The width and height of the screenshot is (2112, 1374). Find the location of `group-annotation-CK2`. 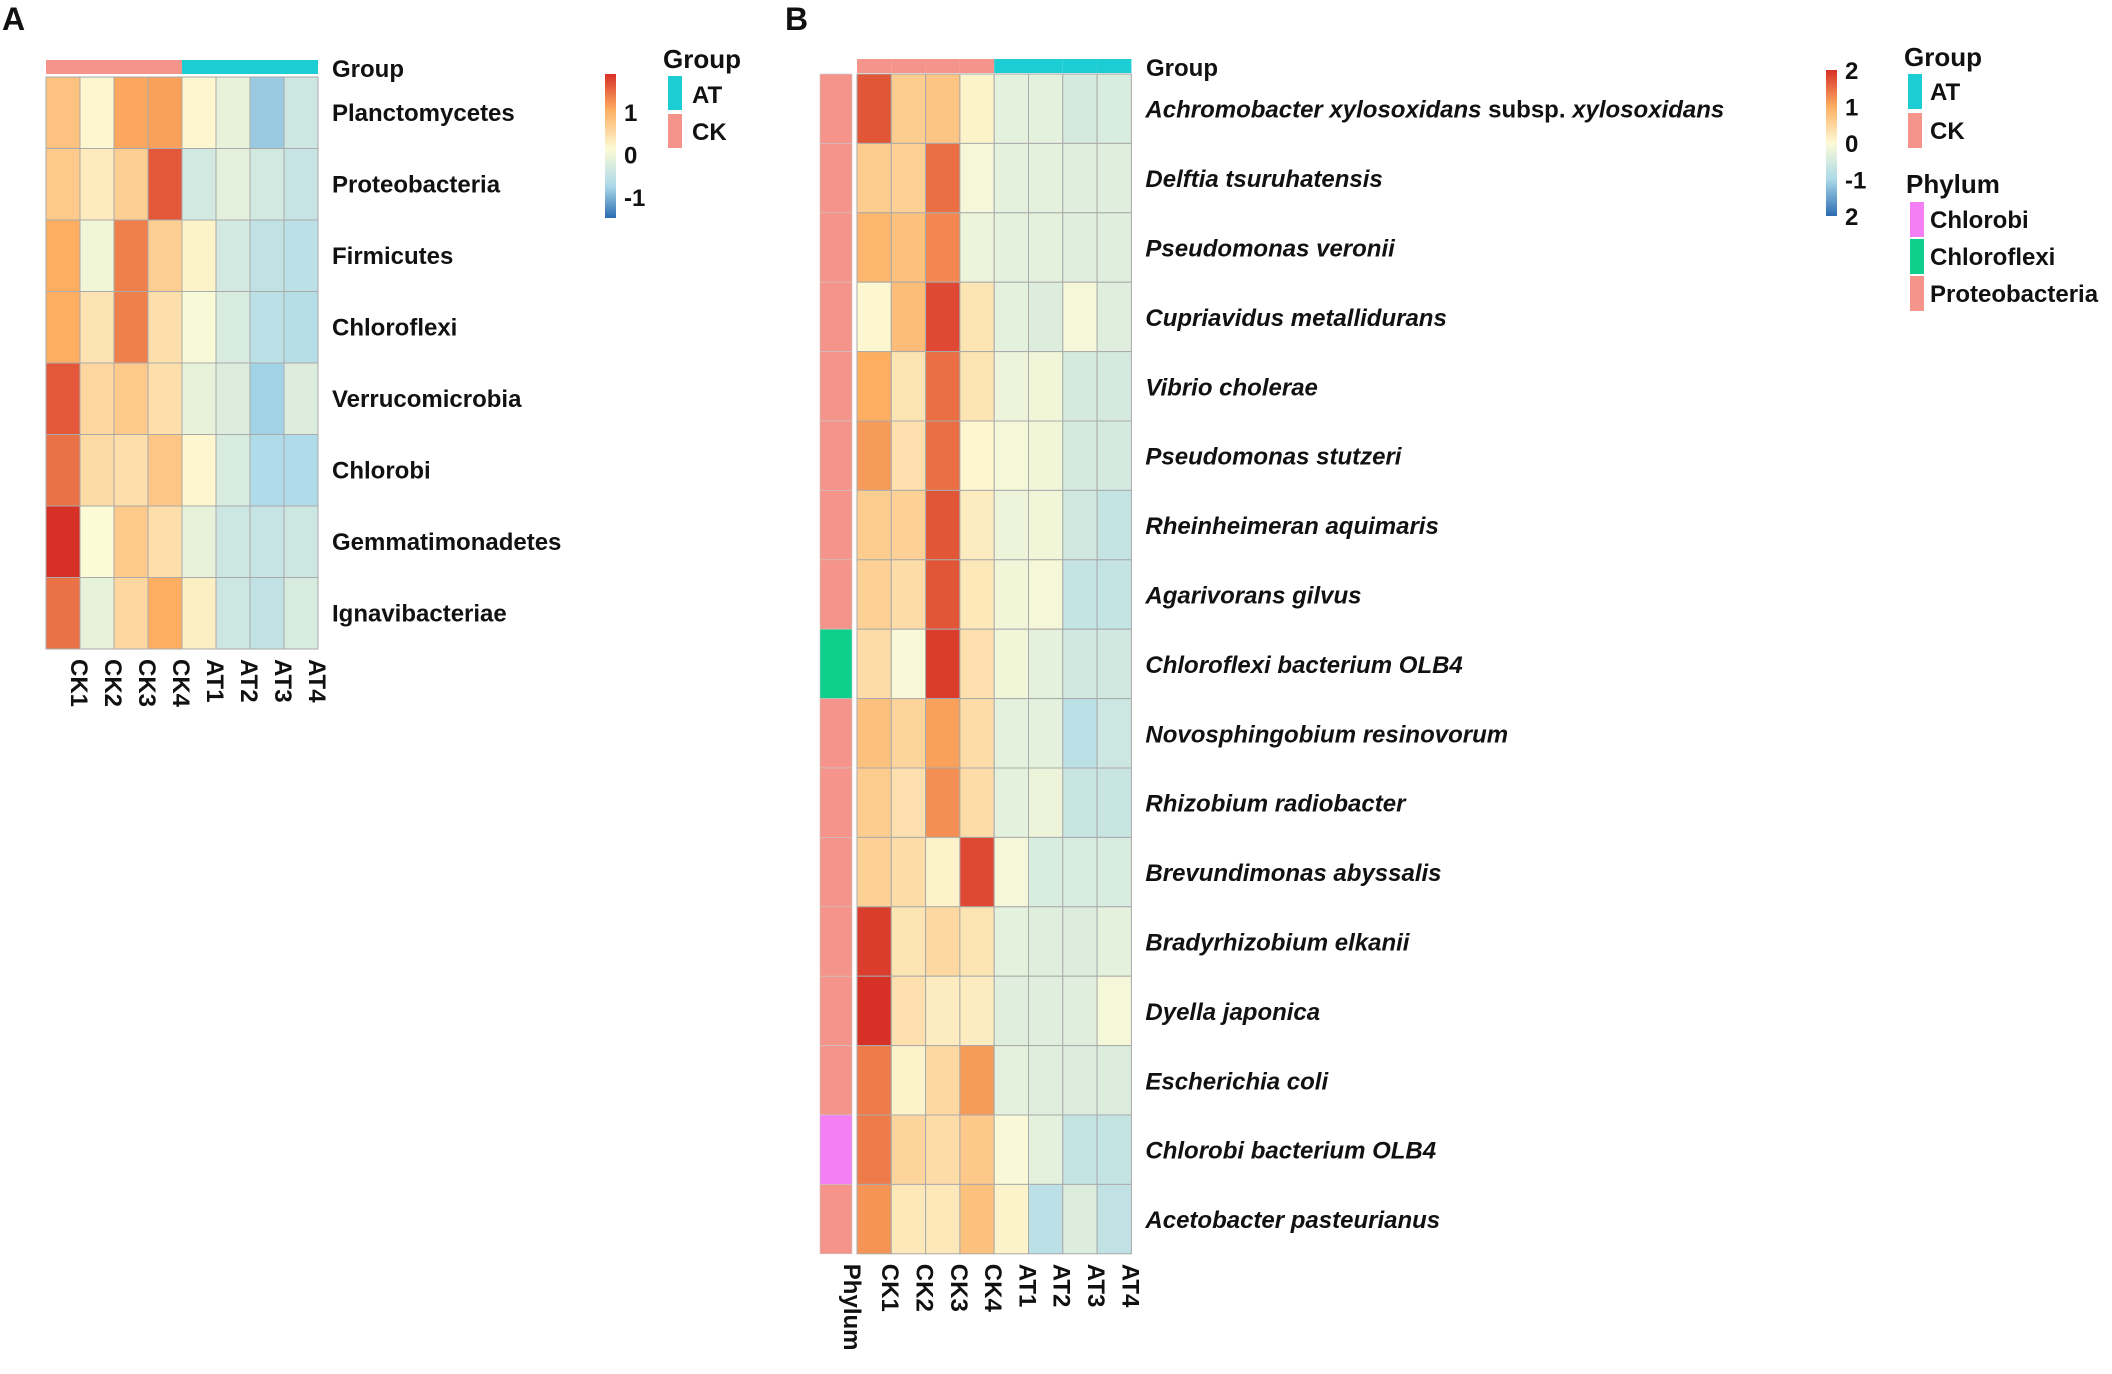

group-annotation-CK2 is located at coordinates (908, 66).